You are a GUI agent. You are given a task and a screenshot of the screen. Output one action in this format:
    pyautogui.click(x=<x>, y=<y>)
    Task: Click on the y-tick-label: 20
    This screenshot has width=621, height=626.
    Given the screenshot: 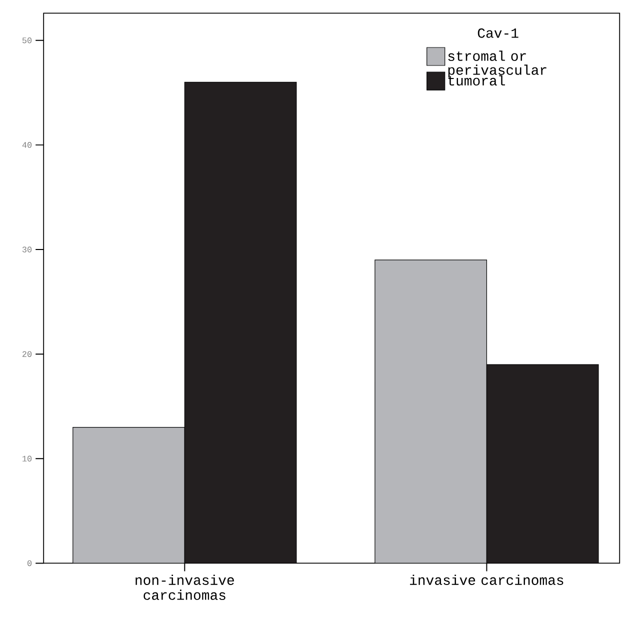 What is the action you would take?
    pyautogui.click(x=27, y=354)
    